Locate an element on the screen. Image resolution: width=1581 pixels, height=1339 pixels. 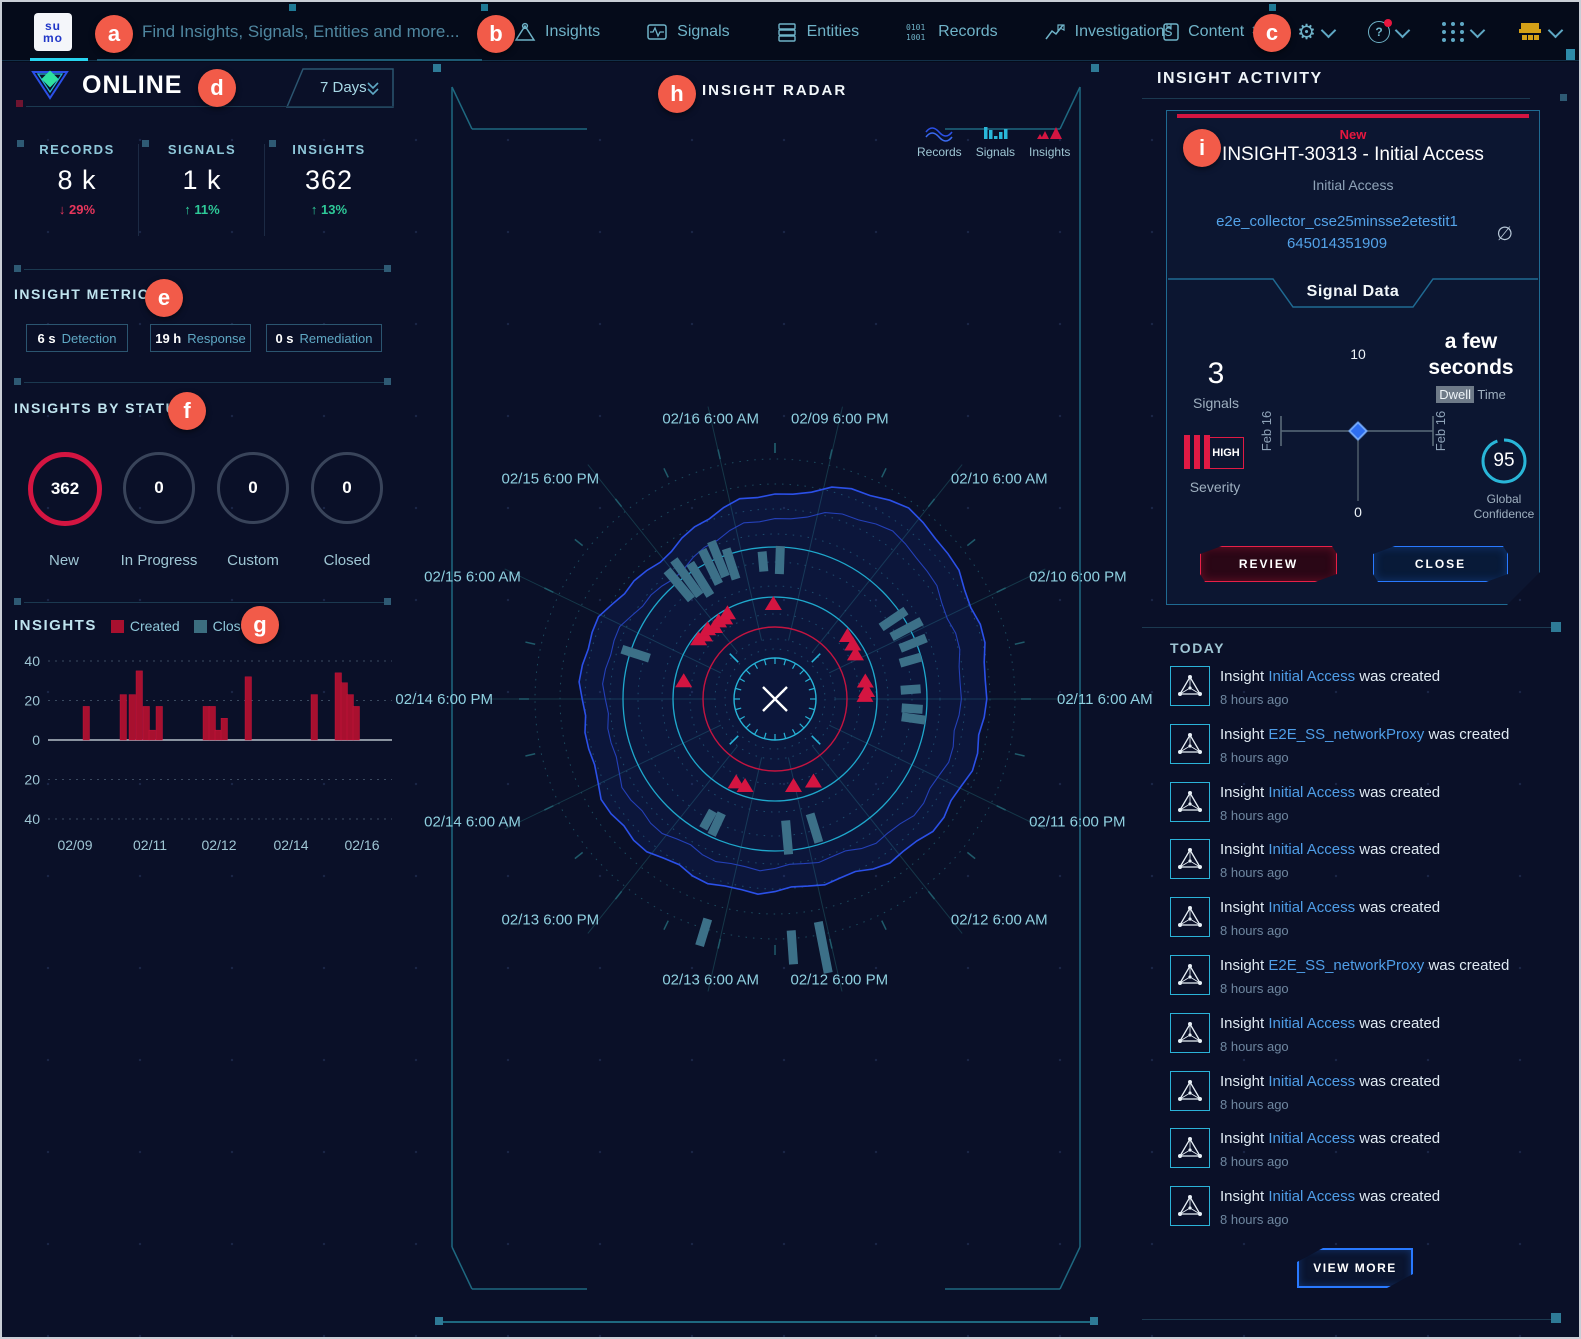
today-title: TODAY is located at coordinates (1197, 648).